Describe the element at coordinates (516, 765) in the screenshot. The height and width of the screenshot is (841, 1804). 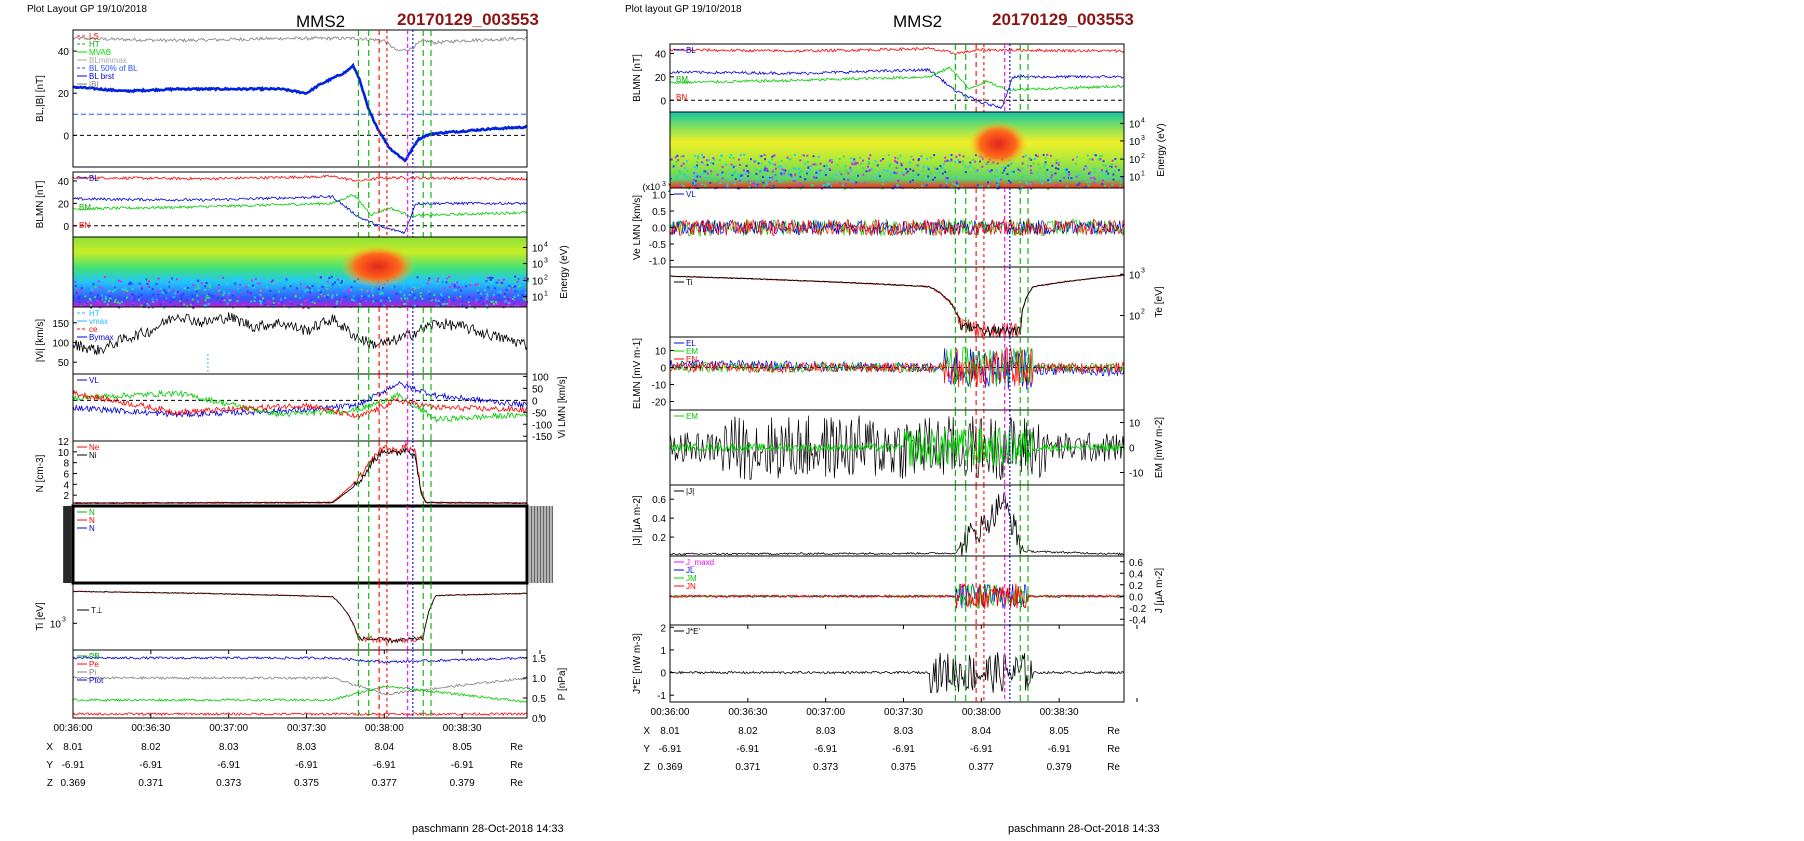
I see `ephem-unit: Re` at that location.